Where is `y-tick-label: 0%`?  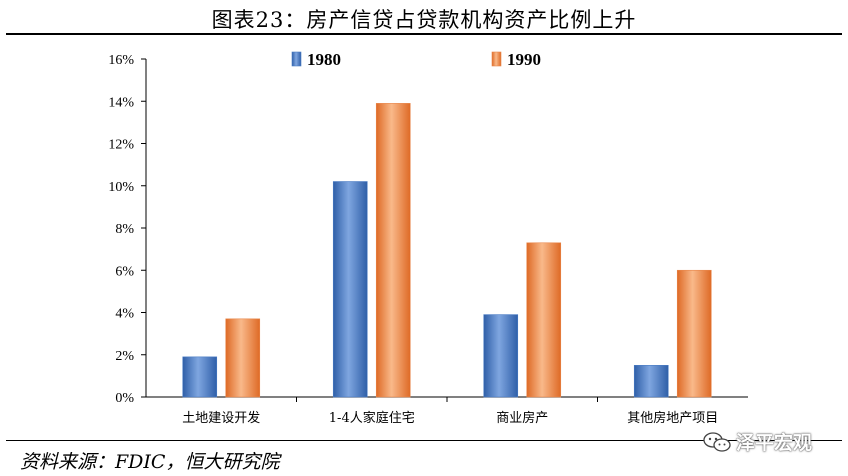
y-tick-label: 0% is located at coordinates (124, 398).